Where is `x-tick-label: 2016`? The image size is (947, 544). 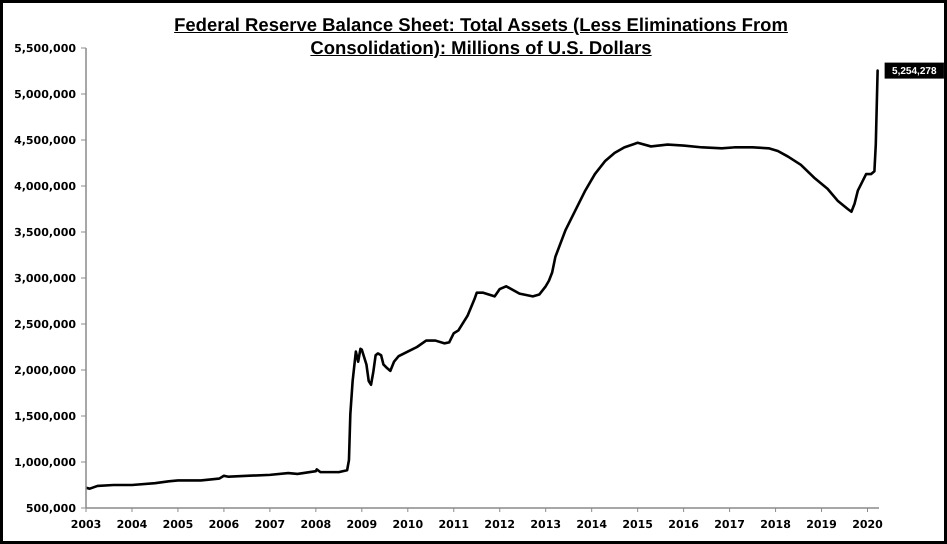 x-tick-label: 2016 is located at coordinates (684, 524).